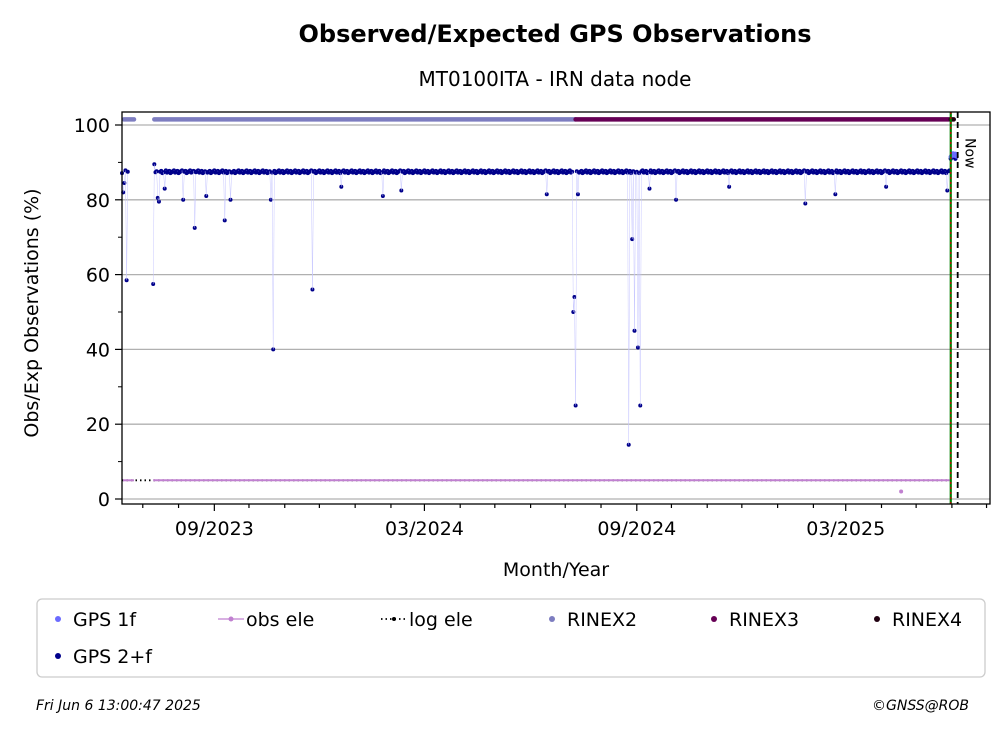 Image resolution: width=1008 pixels, height=734 pixels. What do you see at coordinates (113, 657) in the screenshot?
I see `legend-label: GPS 2+f` at bounding box center [113, 657].